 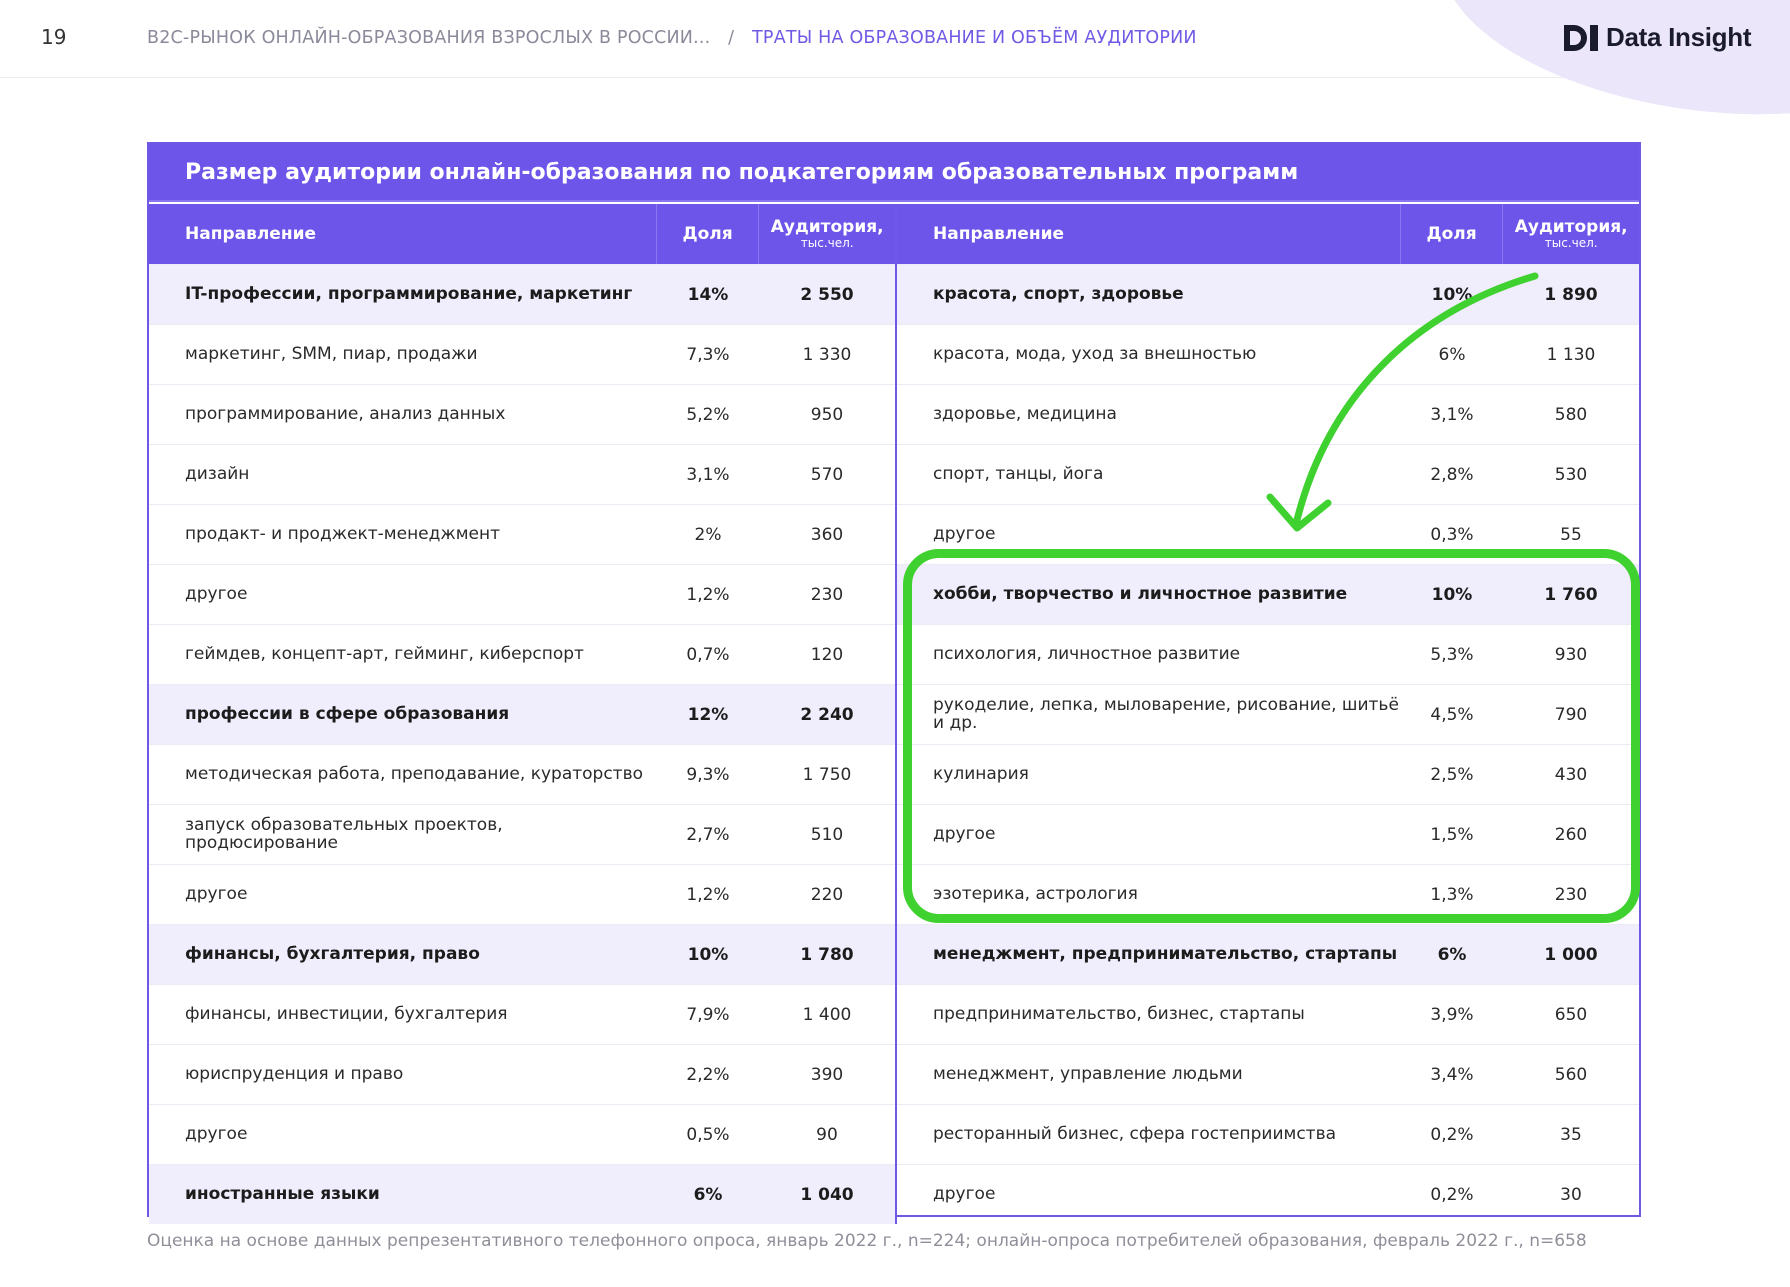 I want to click on row-audience: 790, so click(x=1571, y=714).